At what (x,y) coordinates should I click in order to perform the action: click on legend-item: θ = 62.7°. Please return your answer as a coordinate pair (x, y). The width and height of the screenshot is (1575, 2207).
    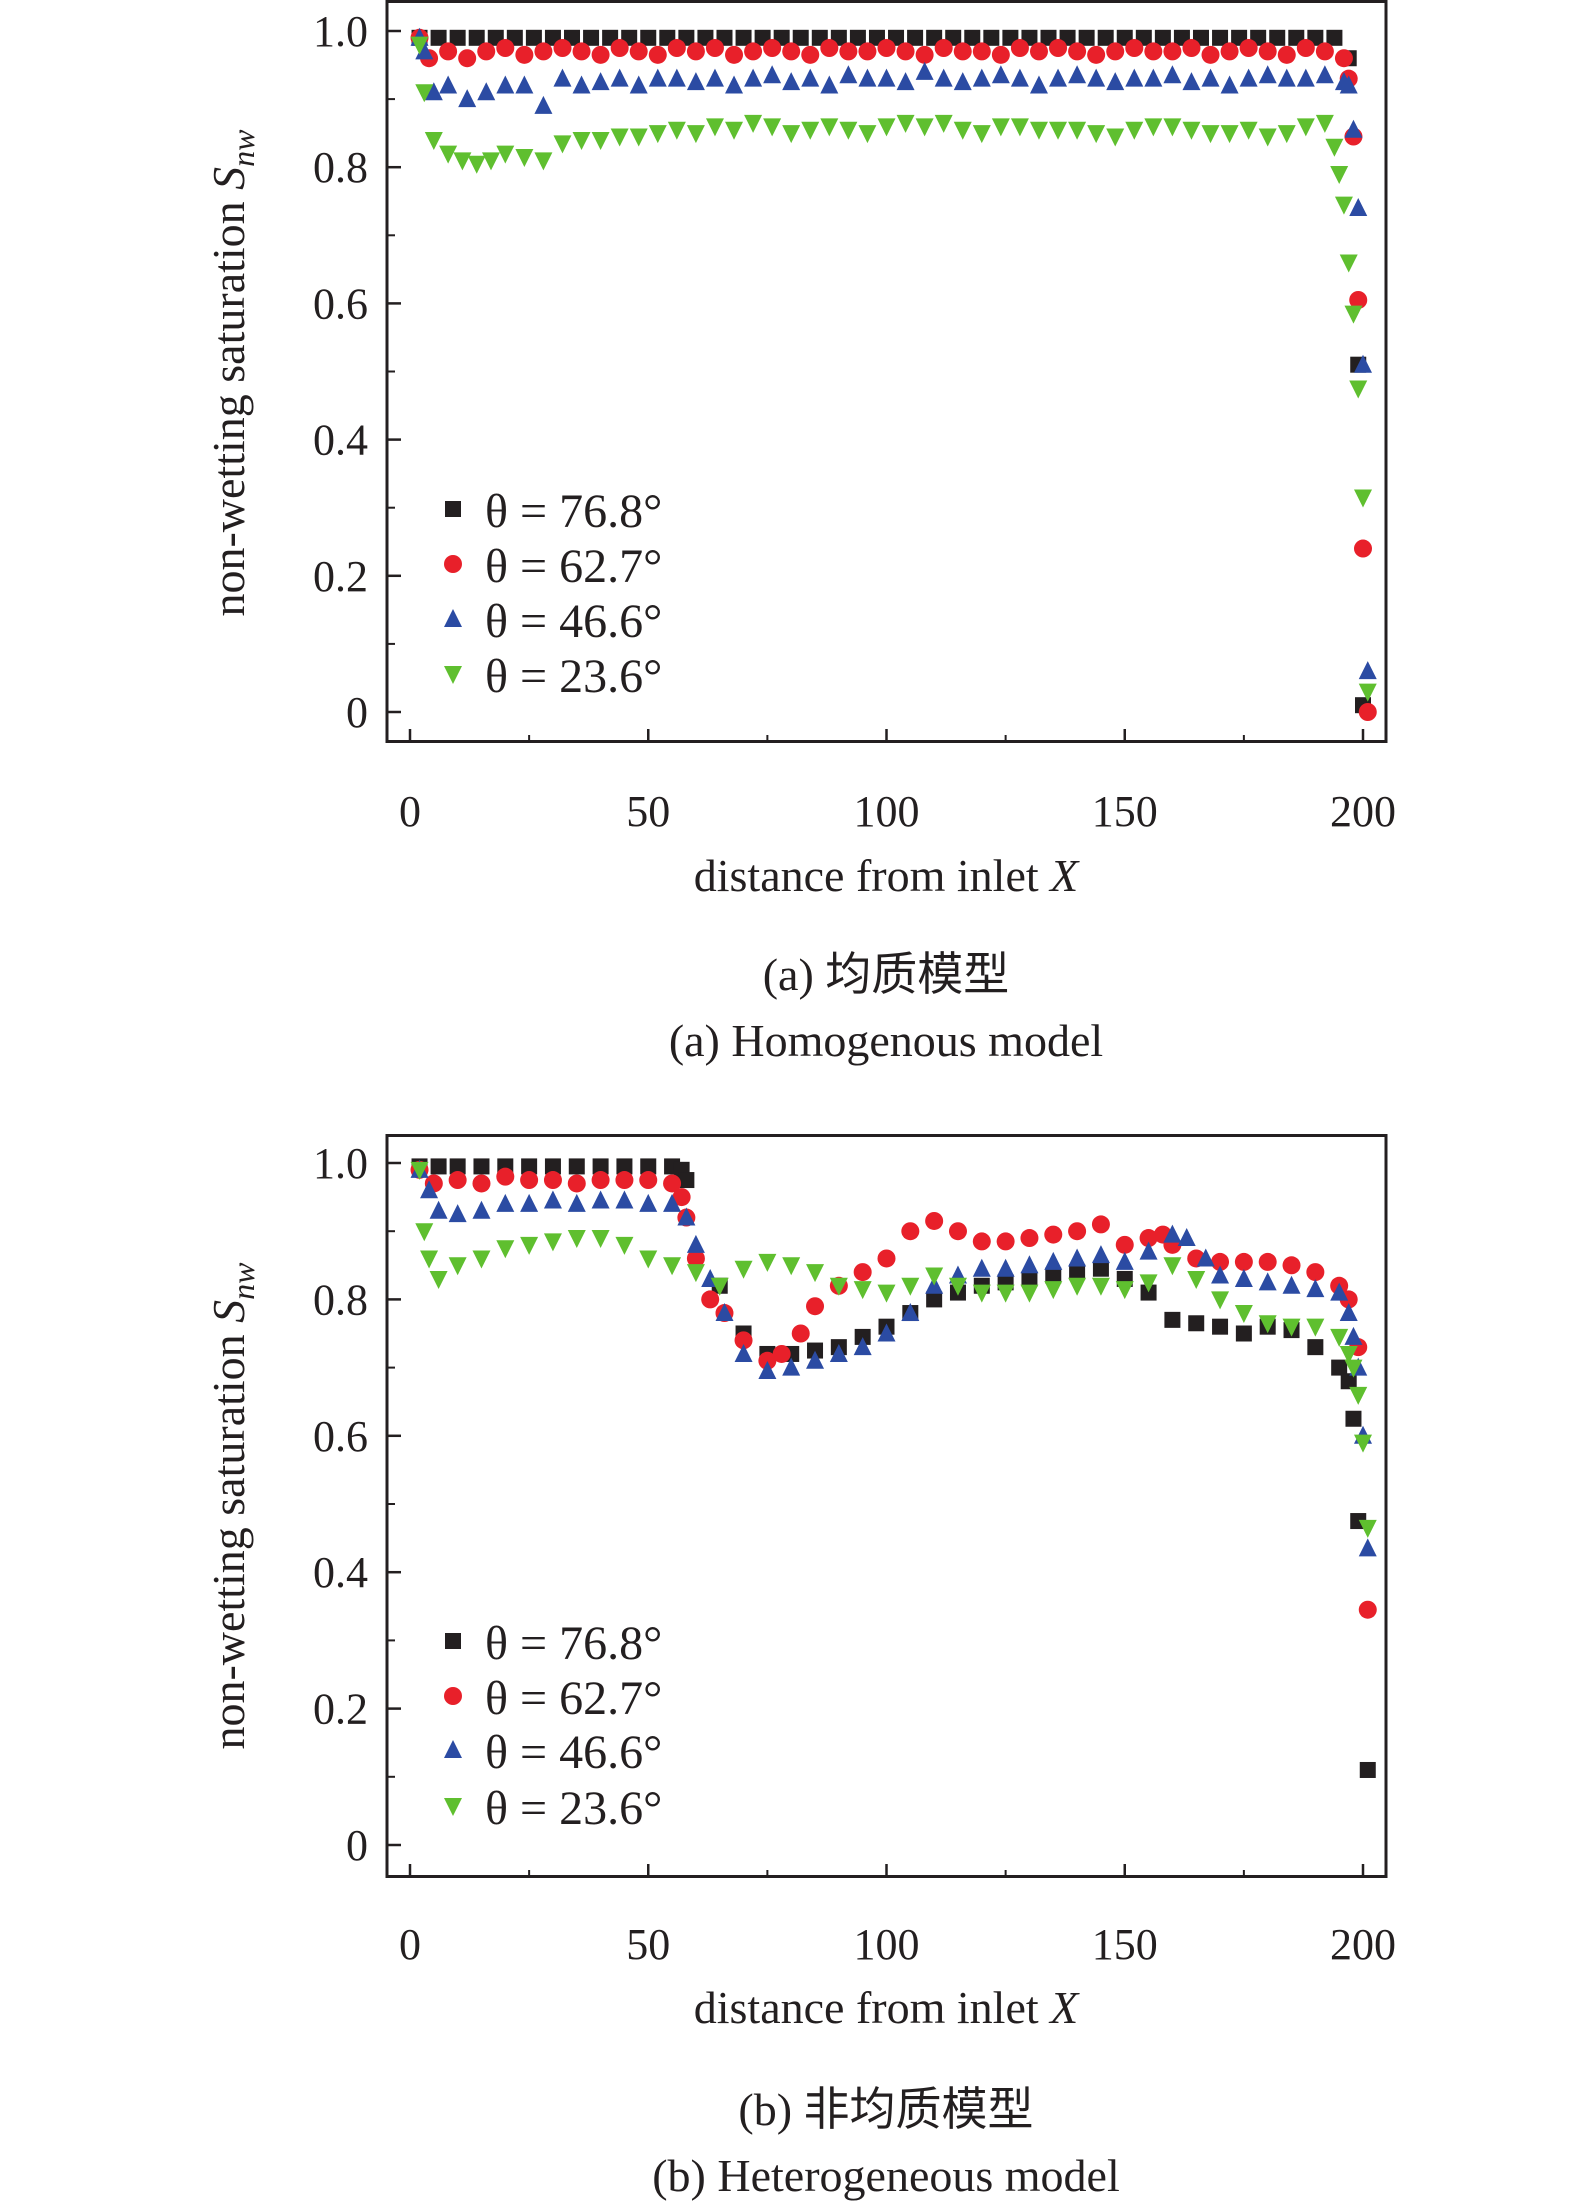
    Looking at the image, I should click on (553, 1698).